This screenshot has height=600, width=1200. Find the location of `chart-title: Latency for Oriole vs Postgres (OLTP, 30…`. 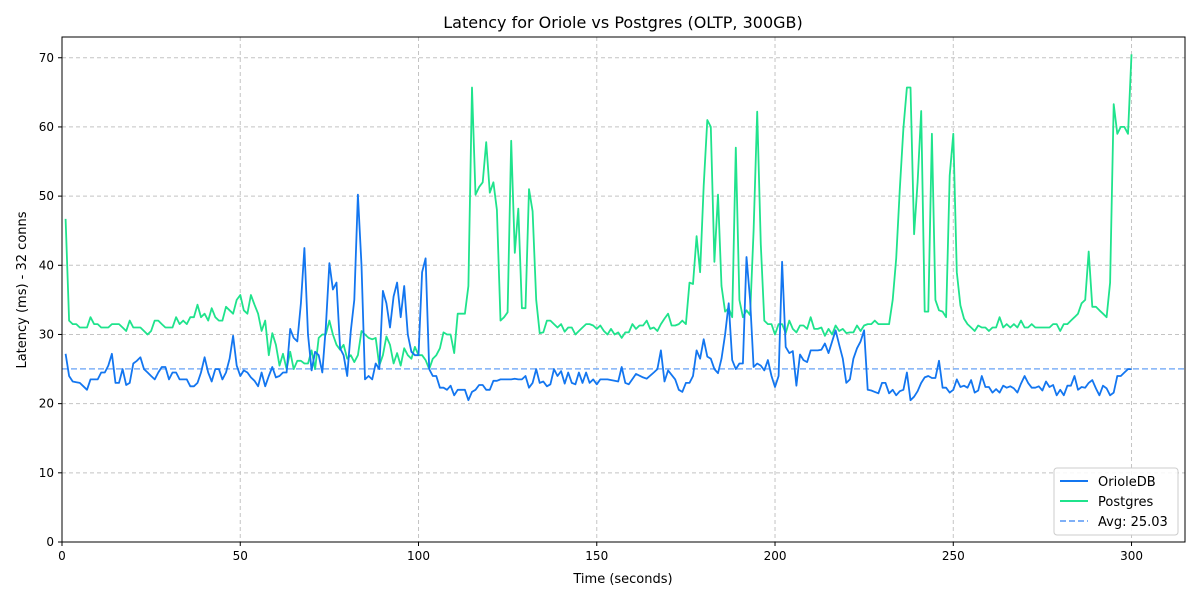

chart-title: Latency for Oriole vs Postgres (OLTP, 30… is located at coordinates (623, 22).